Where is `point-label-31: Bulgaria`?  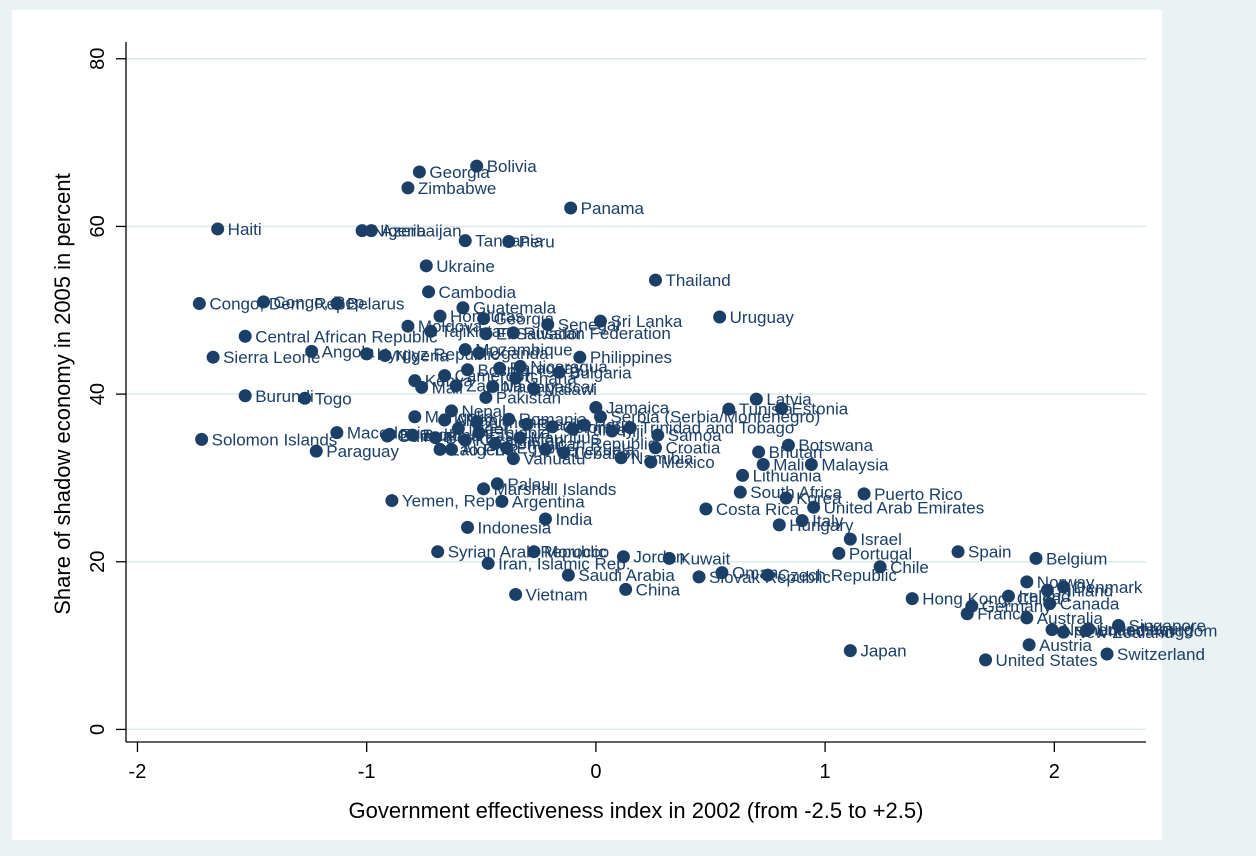 point-label-31: Bulgaria is located at coordinates (600, 372).